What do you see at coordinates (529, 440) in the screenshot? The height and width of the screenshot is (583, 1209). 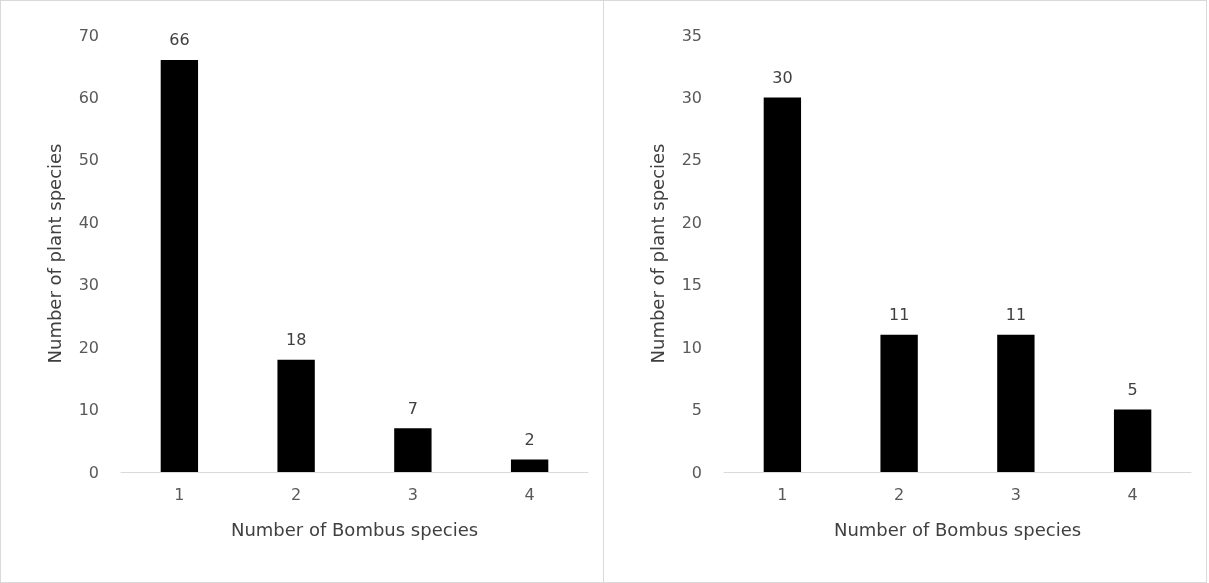 I see `data-label: 2` at bounding box center [529, 440].